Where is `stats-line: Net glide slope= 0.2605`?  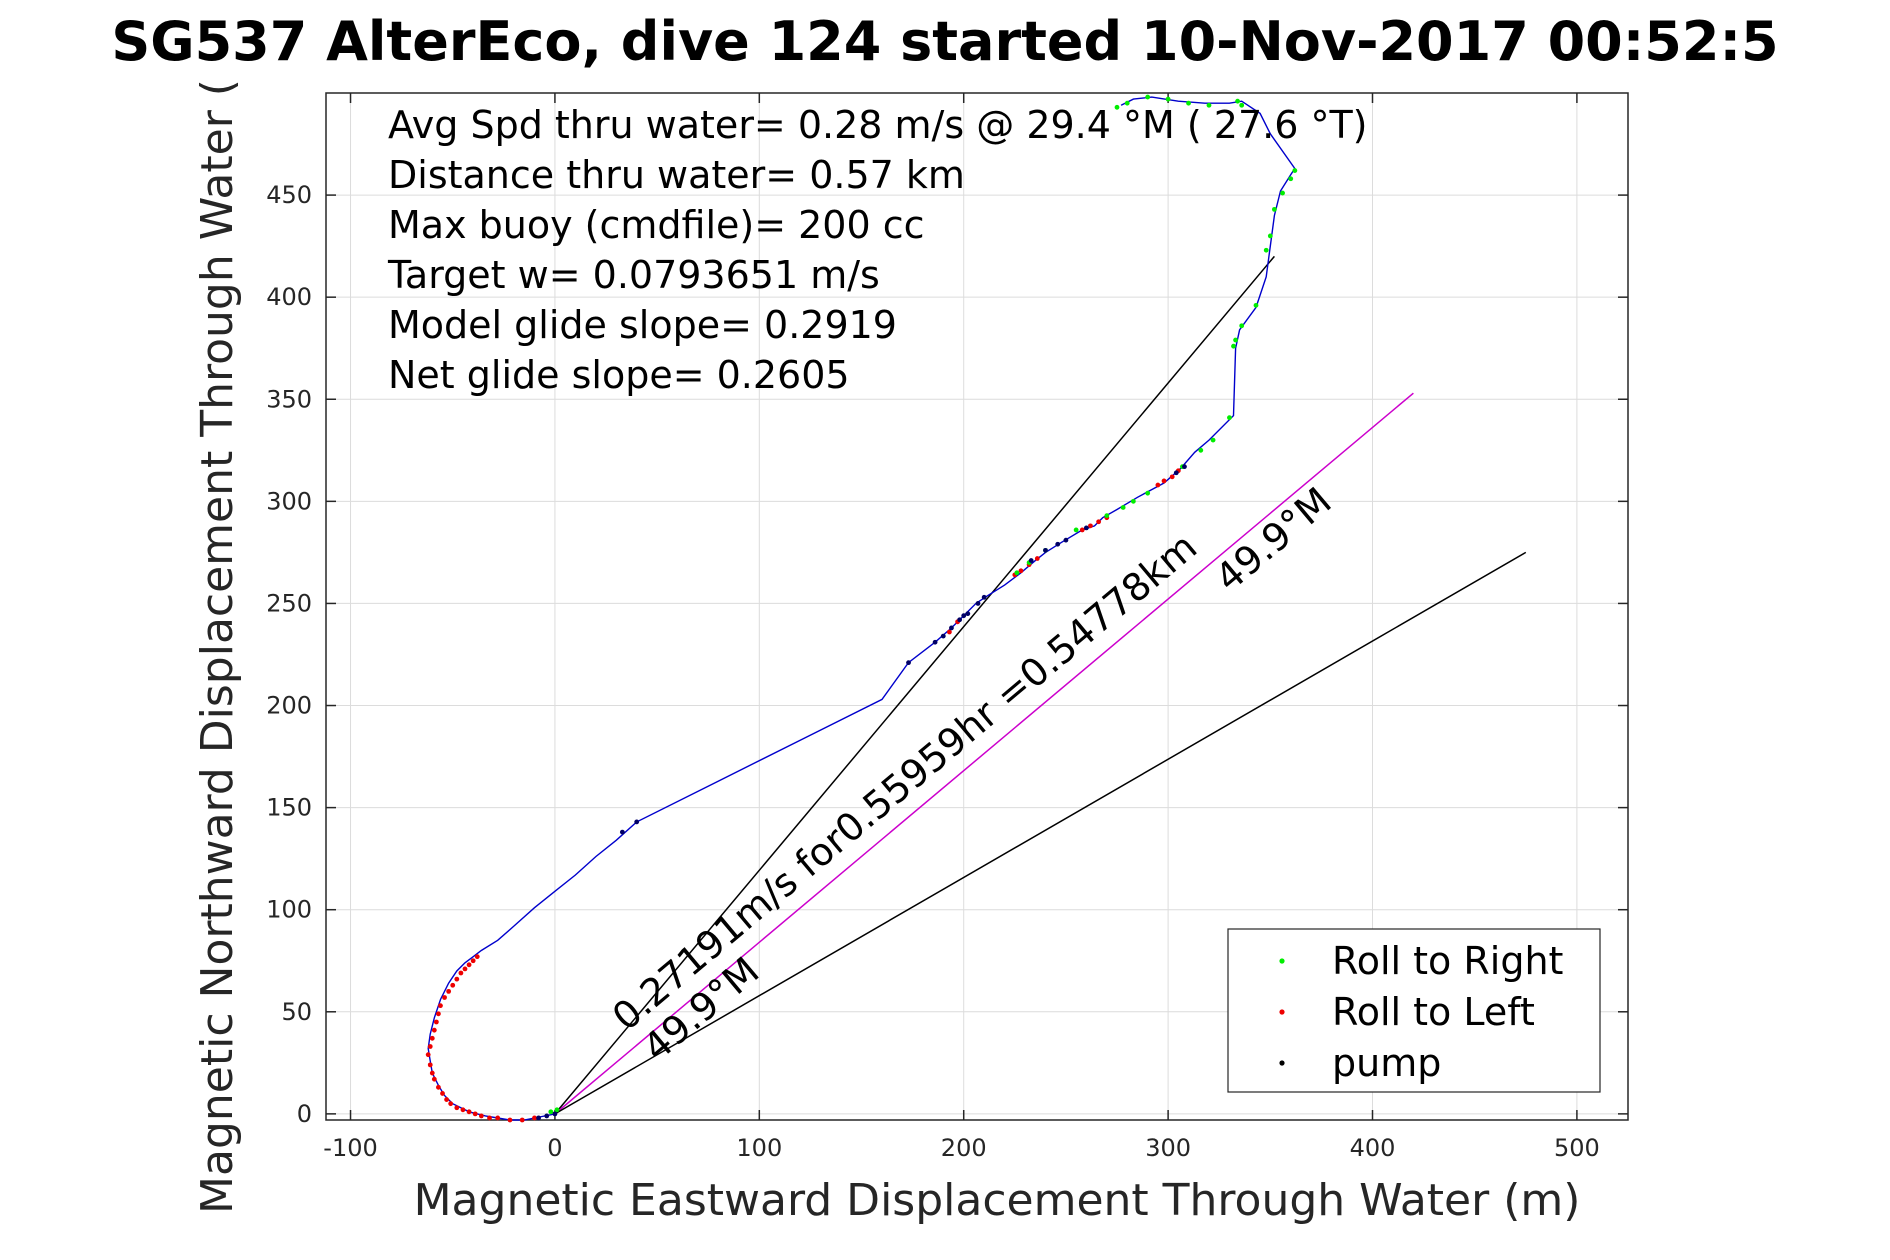 stats-line: Net glide slope= 0.2605 is located at coordinates (619, 375).